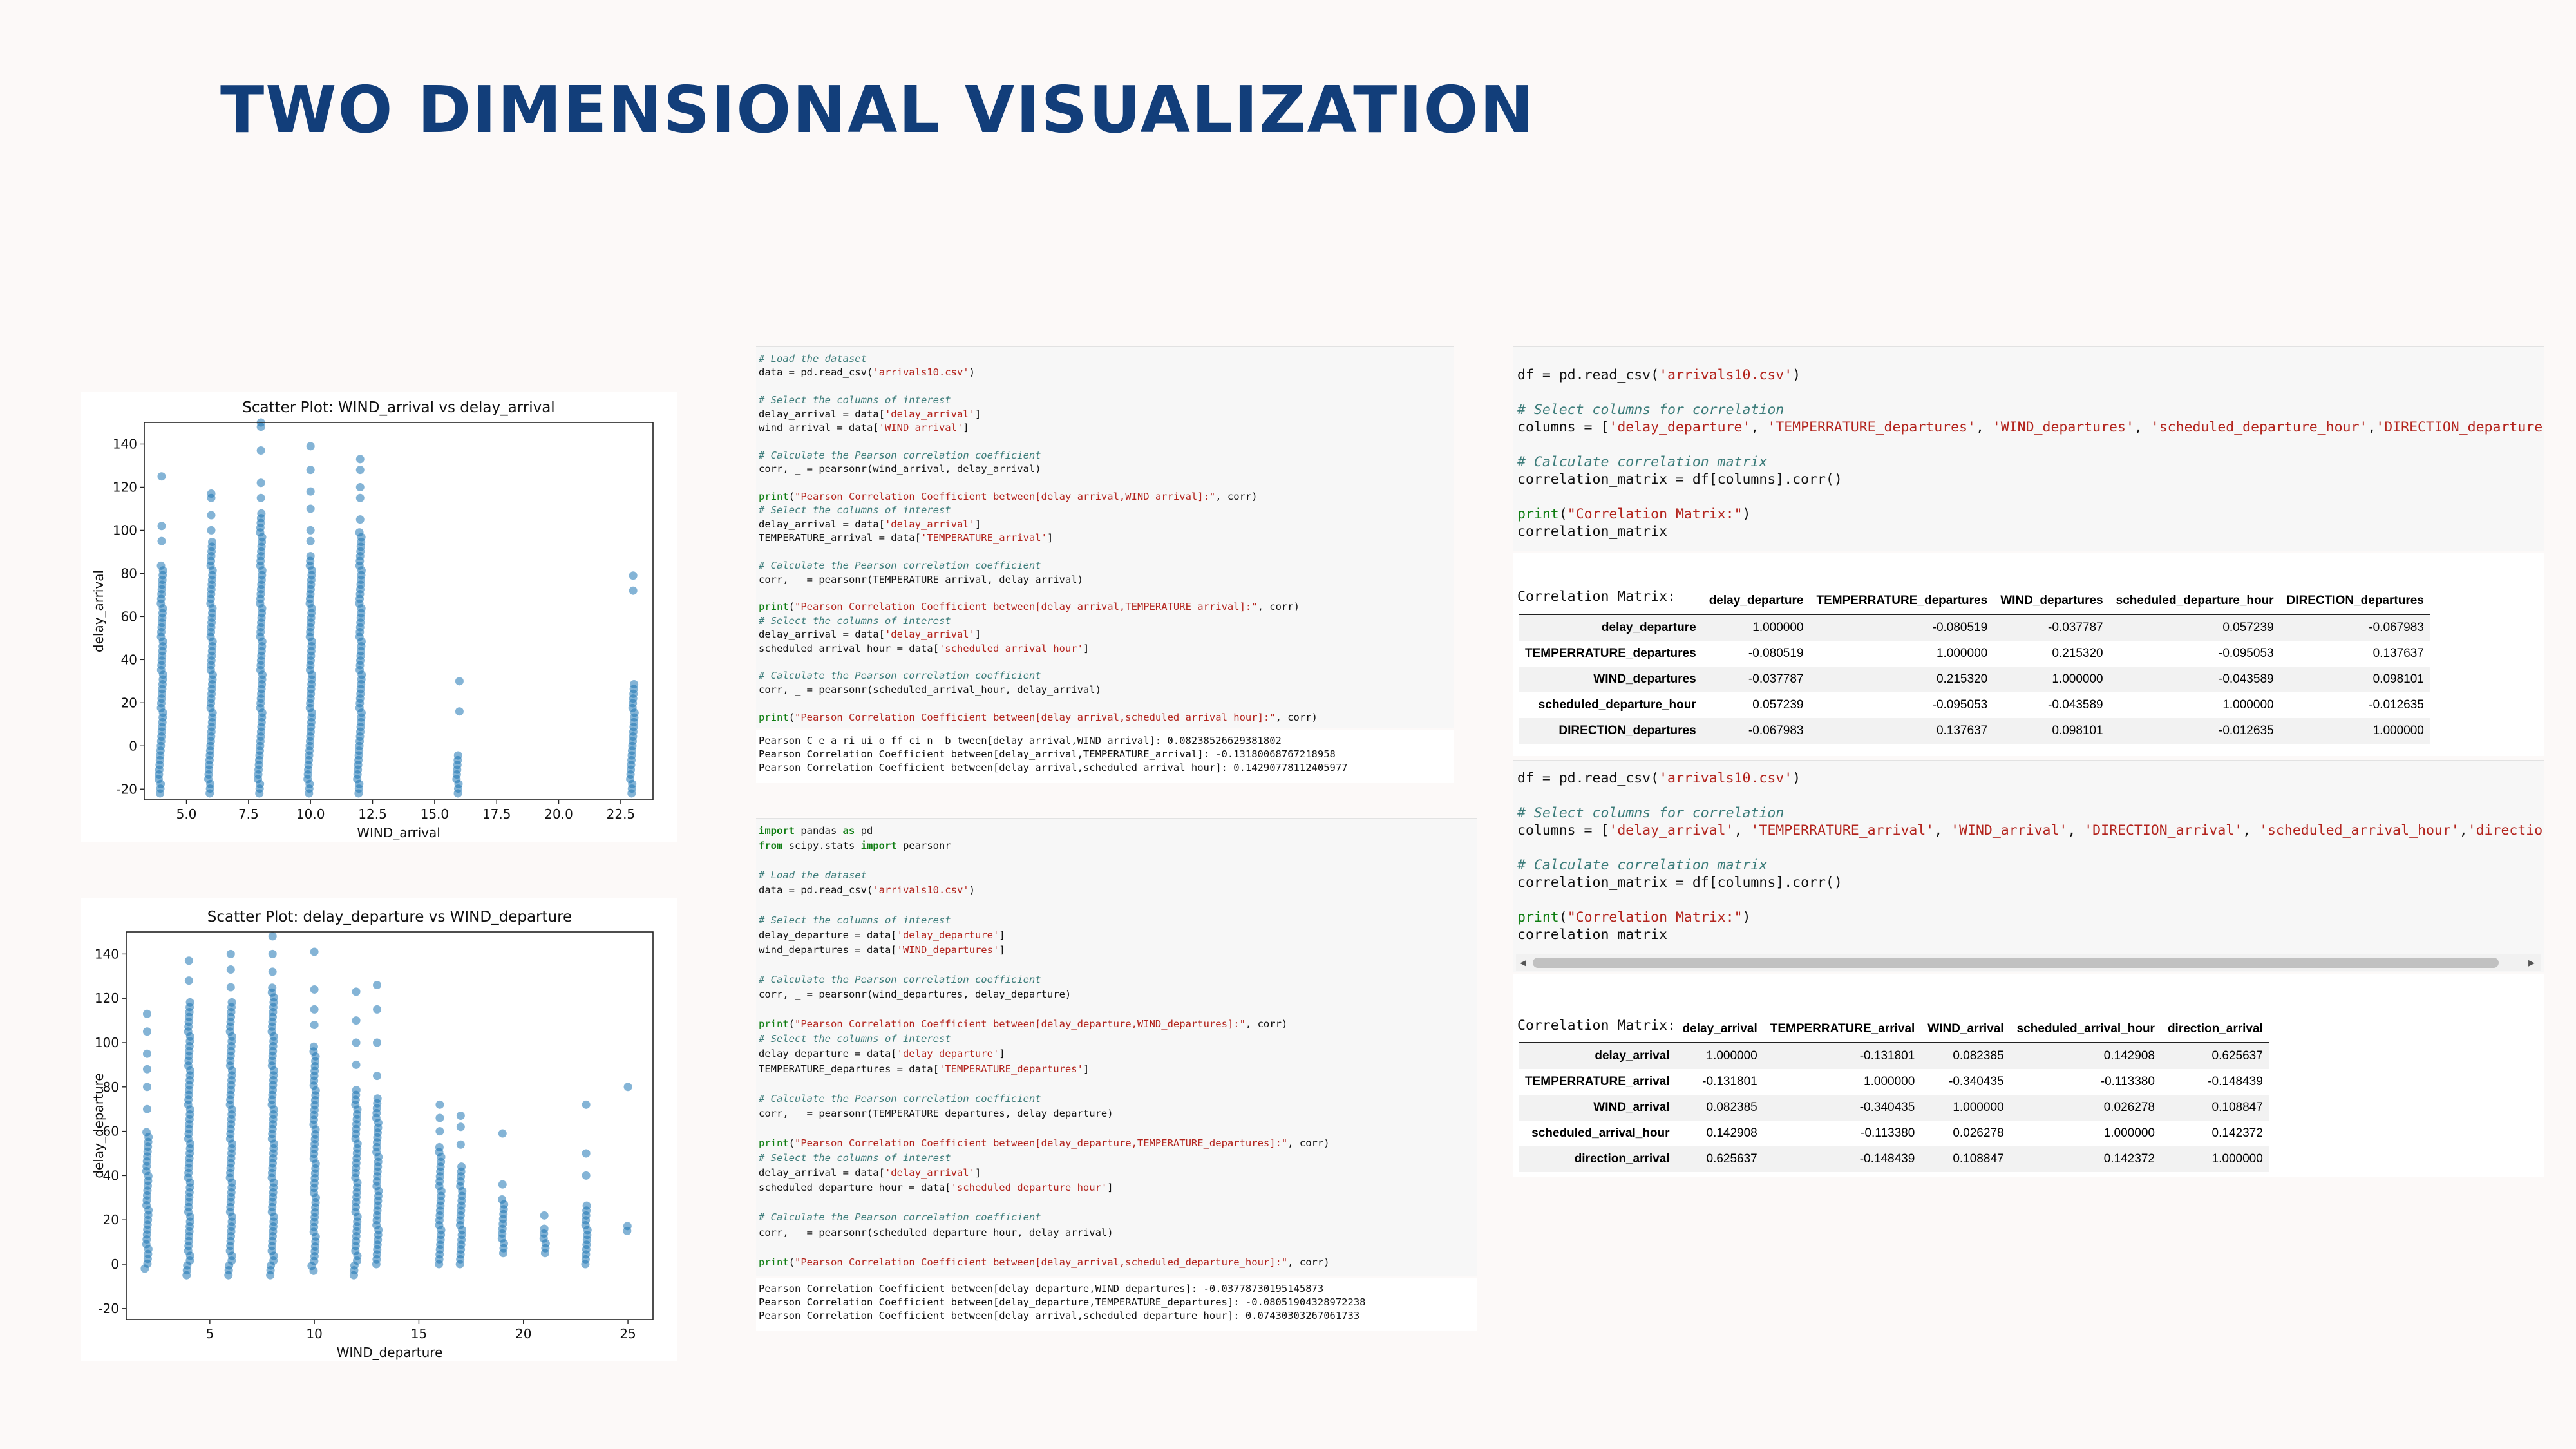 The height and width of the screenshot is (1449, 2576). I want to click on code-token: scipy.stats, so click(821, 846).